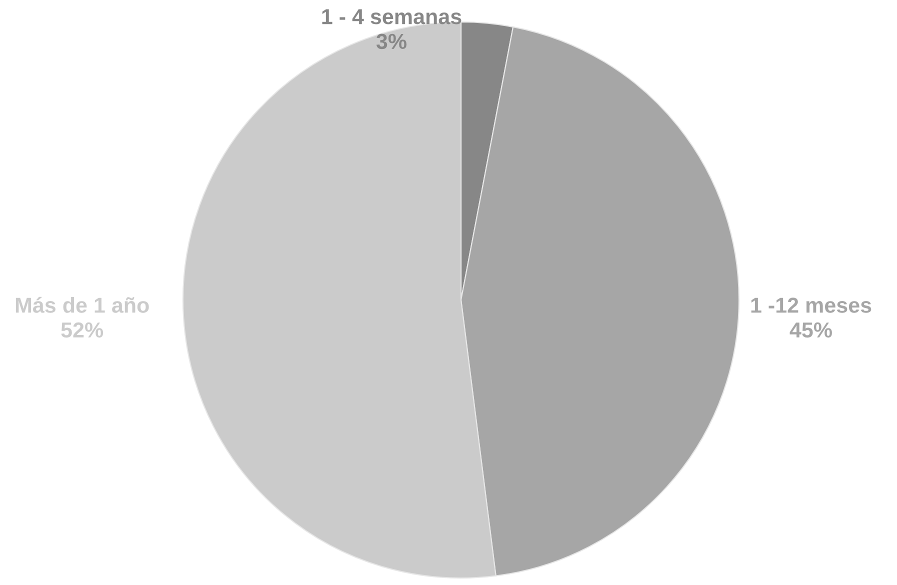  What do you see at coordinates (811, 330) in the screenshot?
I see `data-label: 45%` at bounding box center [811, 330].